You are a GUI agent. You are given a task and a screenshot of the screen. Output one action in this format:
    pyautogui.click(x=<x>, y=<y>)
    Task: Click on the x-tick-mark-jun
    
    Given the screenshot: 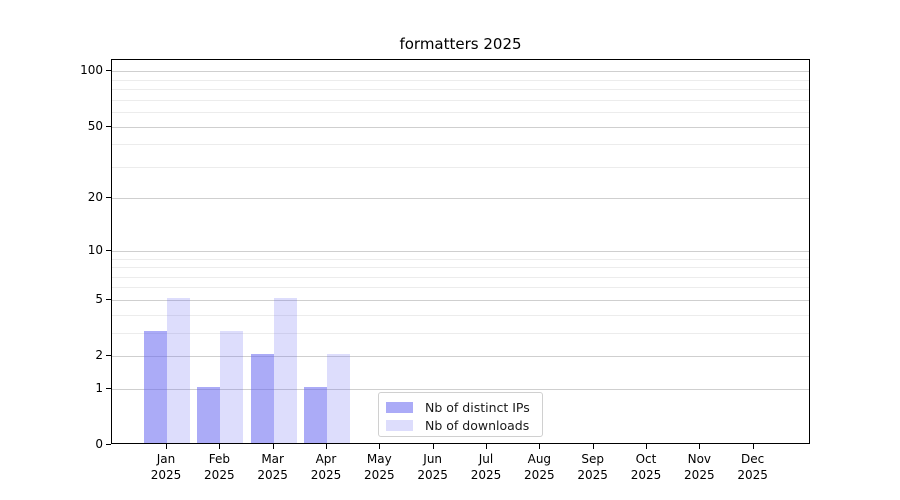 What is the action you would take?
    pyautogui.click(x=433, y=446)
    